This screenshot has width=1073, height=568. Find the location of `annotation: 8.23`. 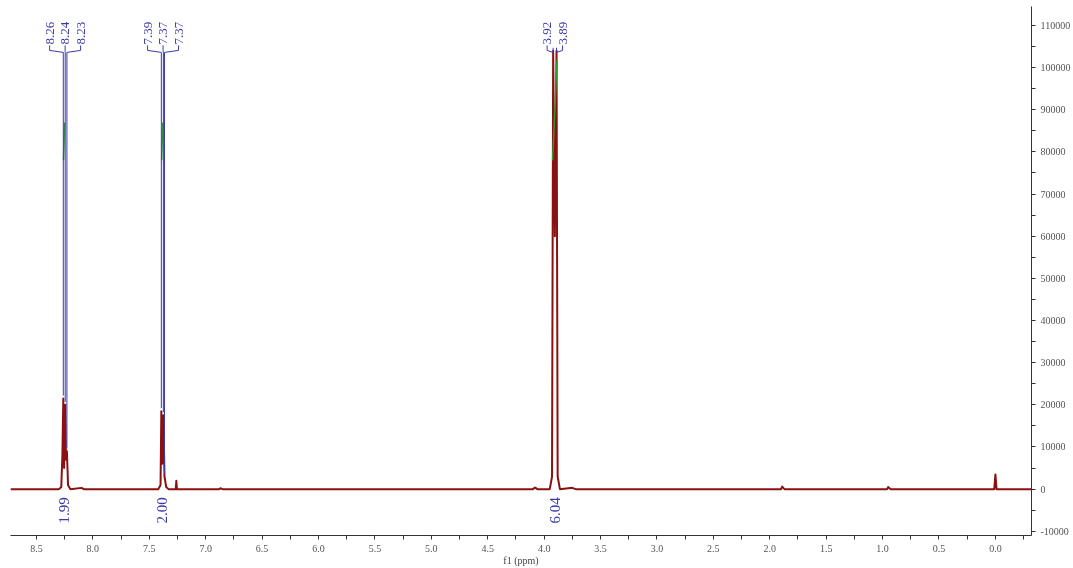

annotation: 8.23 is located at coordinates (80, 33).